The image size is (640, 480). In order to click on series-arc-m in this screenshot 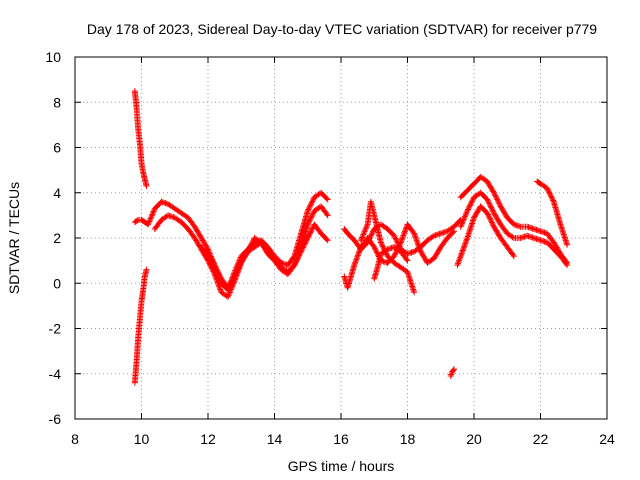, I will do `click(485, 236)`.